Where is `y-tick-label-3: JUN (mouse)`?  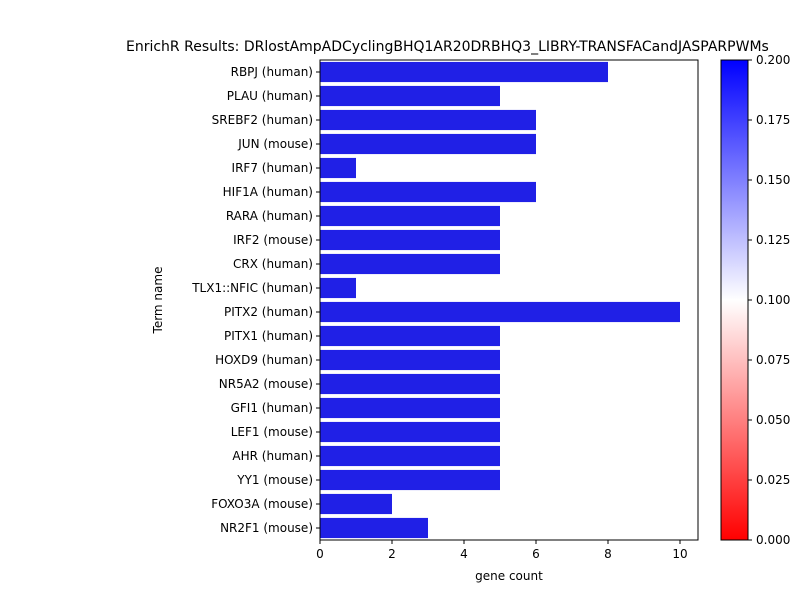 y-tick-label-3: JUN (mouse) is located at coordinates (275, 144).